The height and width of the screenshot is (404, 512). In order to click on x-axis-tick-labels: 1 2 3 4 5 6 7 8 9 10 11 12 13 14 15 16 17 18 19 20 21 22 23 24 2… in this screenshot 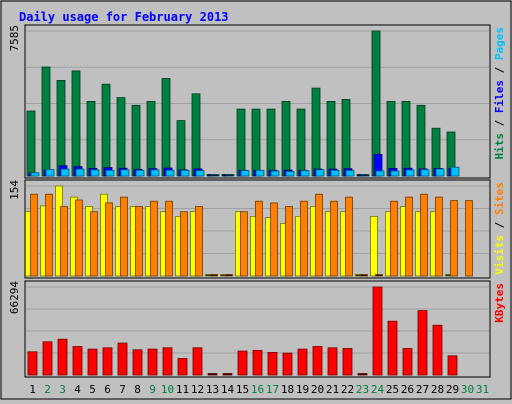, I will do `click(259, 389)`.